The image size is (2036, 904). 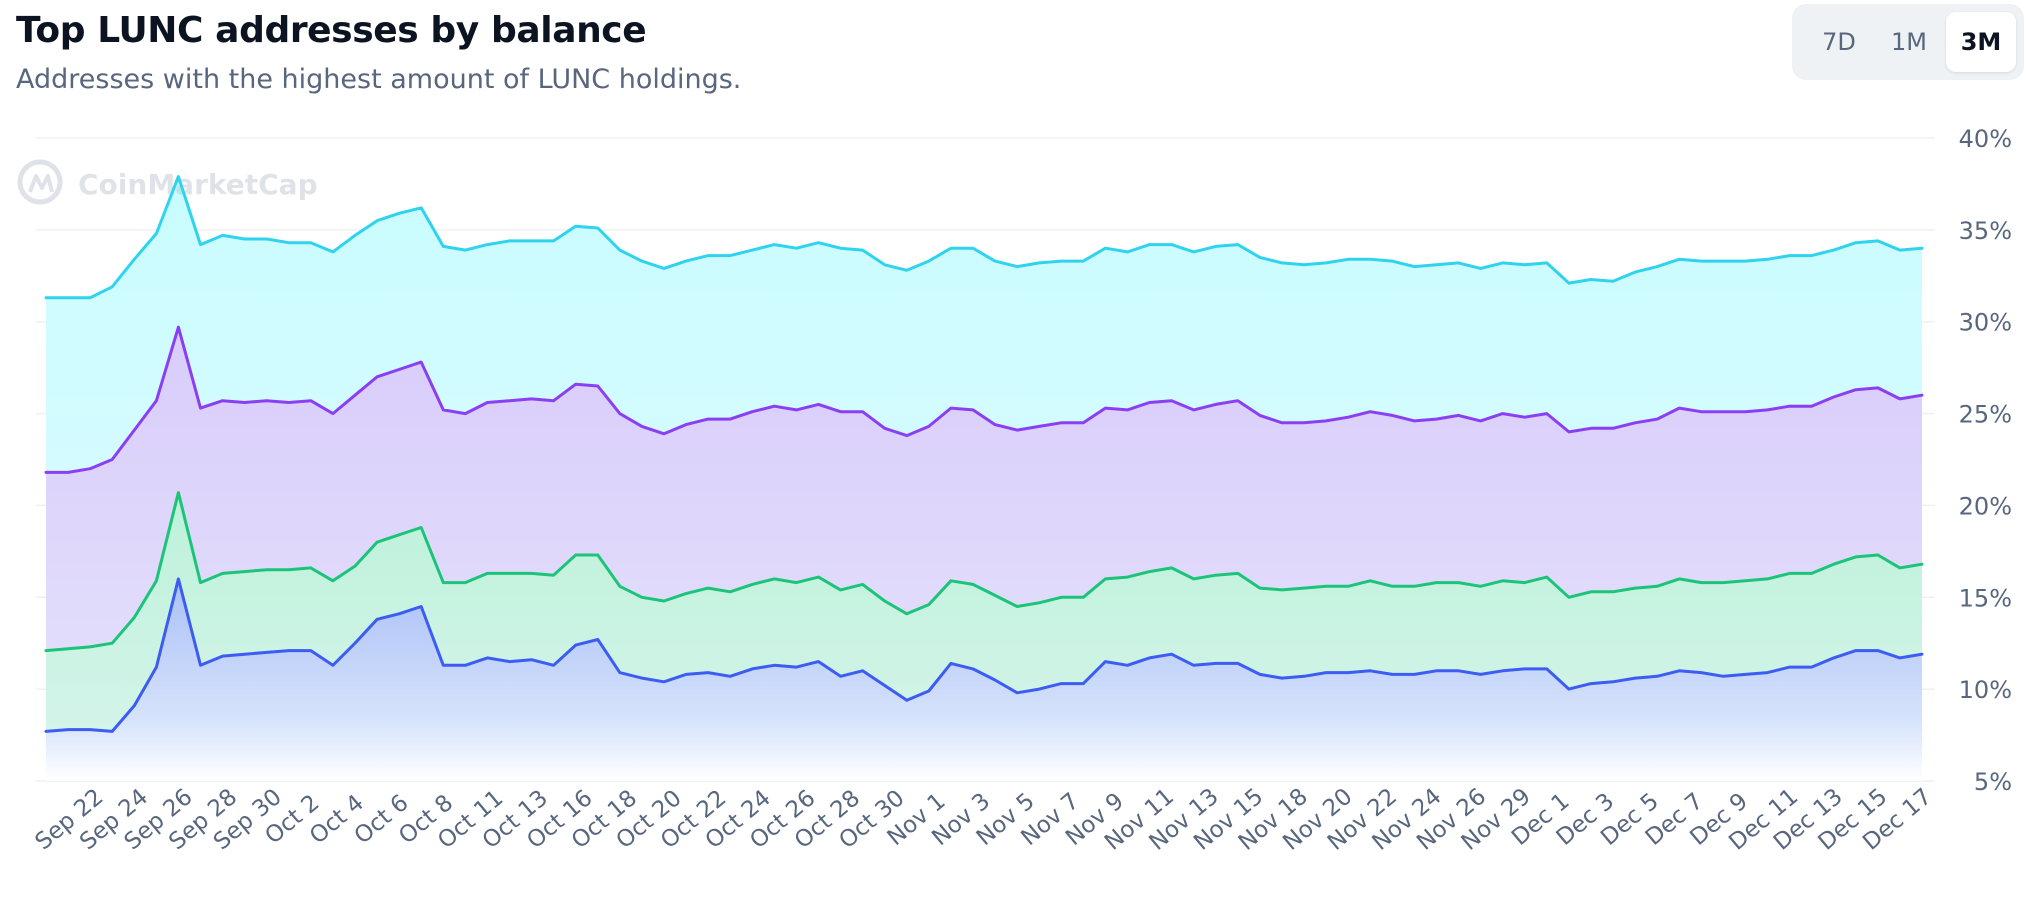 What do you see at coordinates (1985, 415) in the screenshot?
I see `y-tick-label: 25%` at bounding box center [1985, 415].